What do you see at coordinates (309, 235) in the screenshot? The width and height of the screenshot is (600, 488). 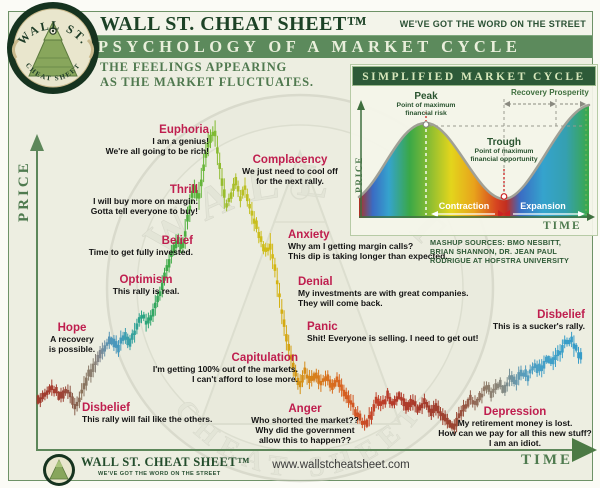 I see `phase-title: Anxiety` at bounding box center [309, 235].